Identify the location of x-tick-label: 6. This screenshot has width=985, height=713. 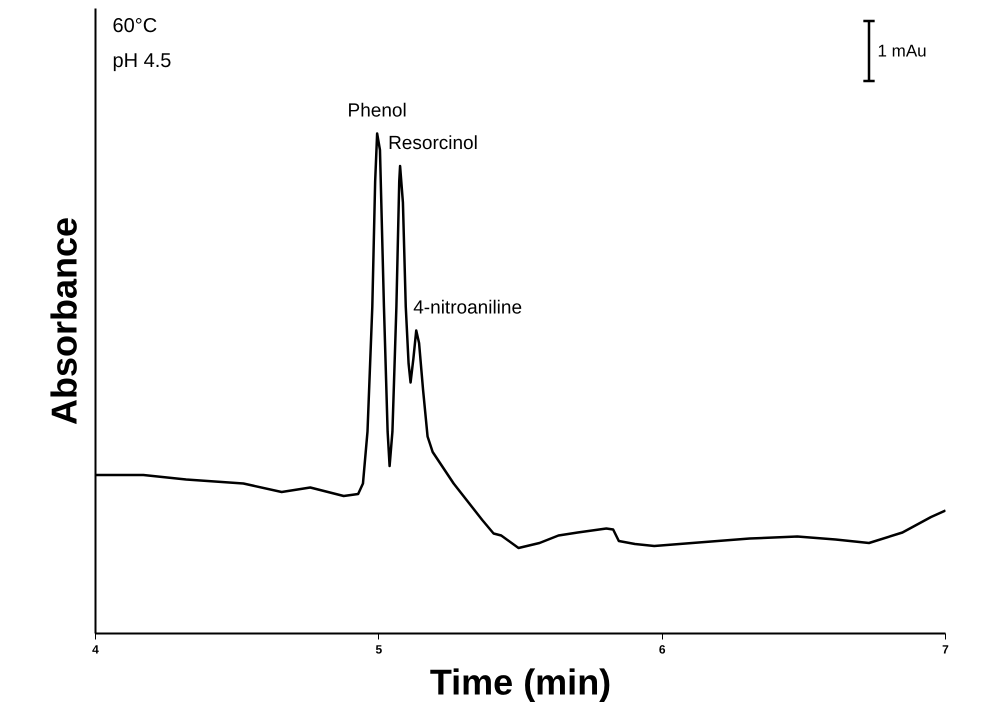
(662, 649).